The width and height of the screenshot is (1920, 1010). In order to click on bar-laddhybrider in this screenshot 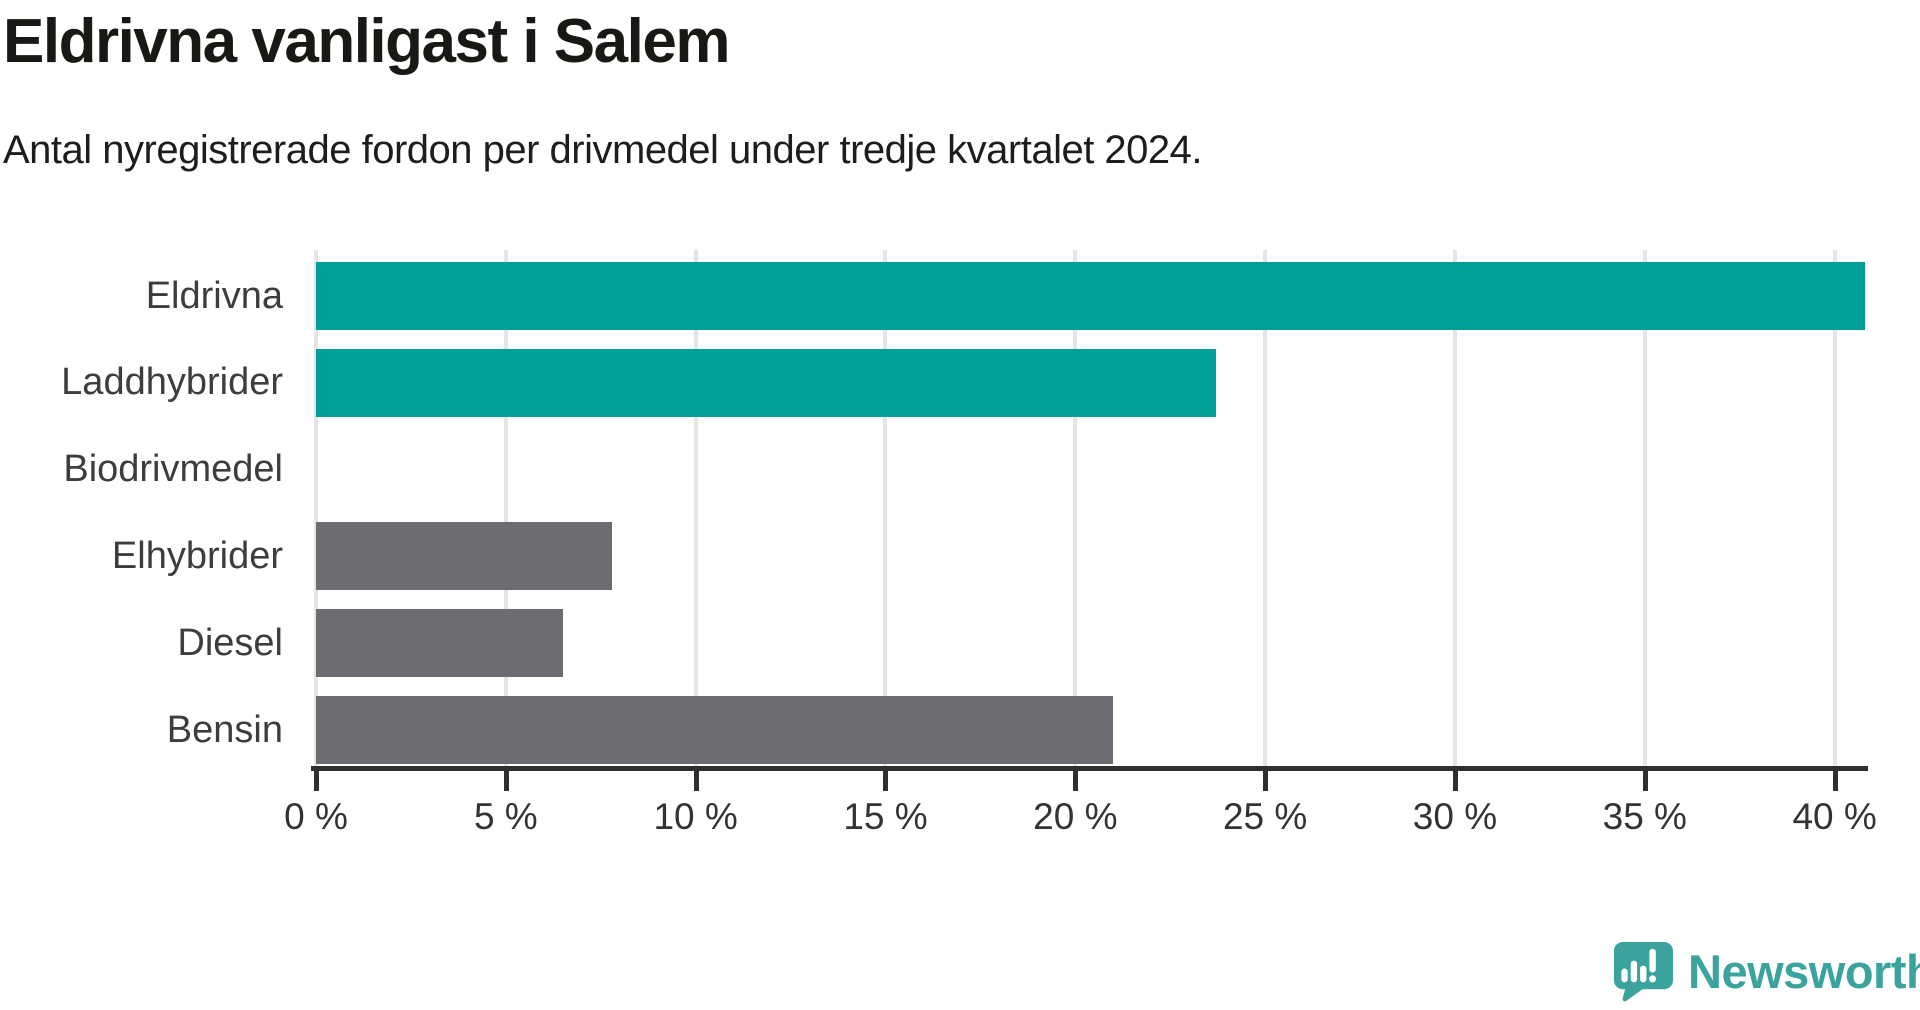, I will do `click(766, 382)`.